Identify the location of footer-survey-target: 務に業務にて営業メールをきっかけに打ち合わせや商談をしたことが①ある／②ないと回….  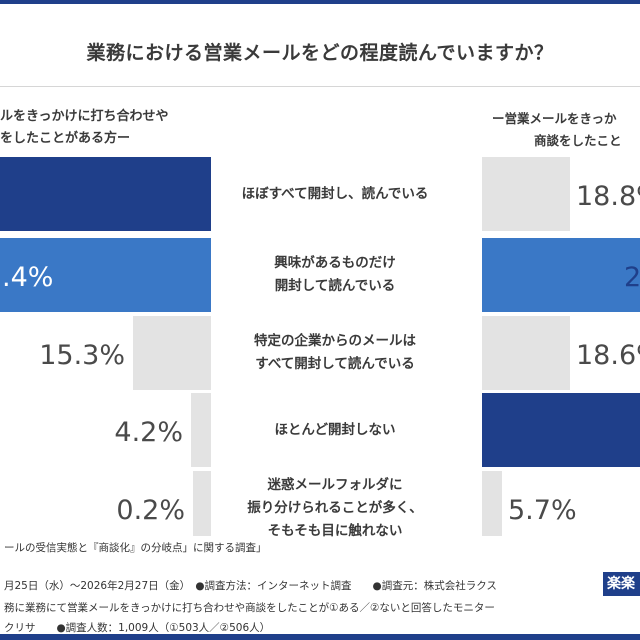
(249, 608).